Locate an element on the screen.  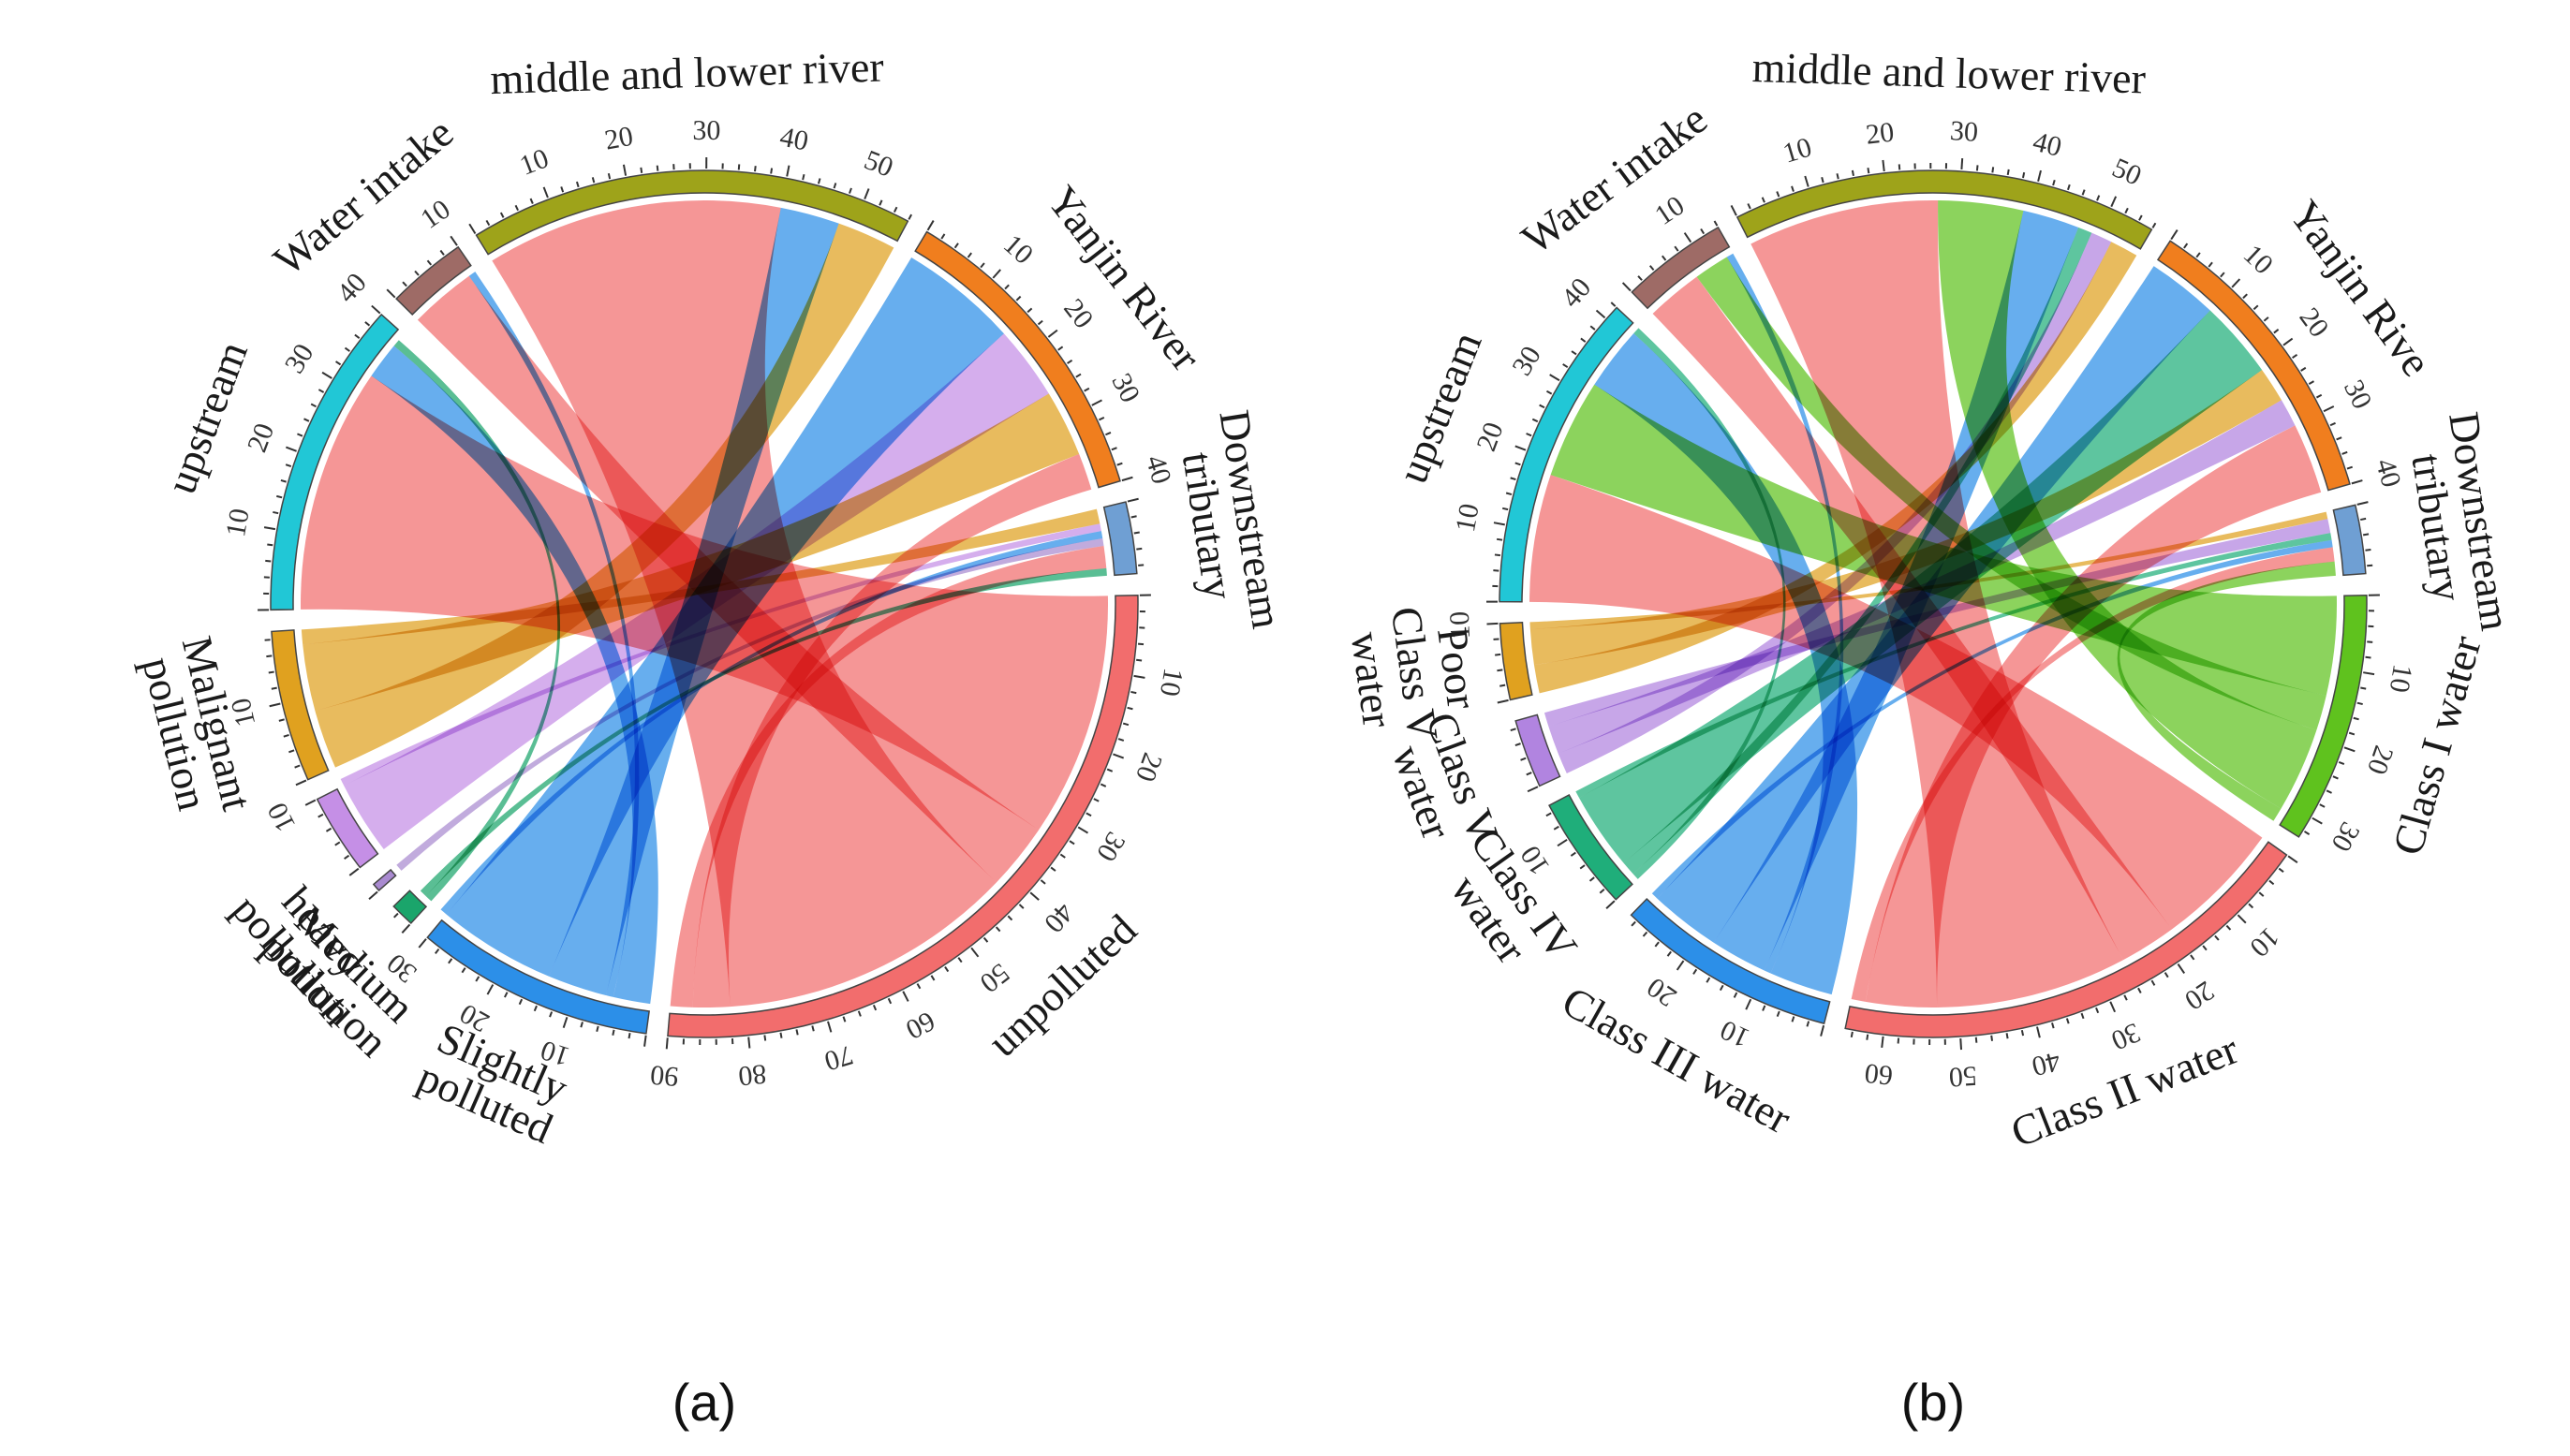
arc-unpolluted is located at coordinates (903, 816).